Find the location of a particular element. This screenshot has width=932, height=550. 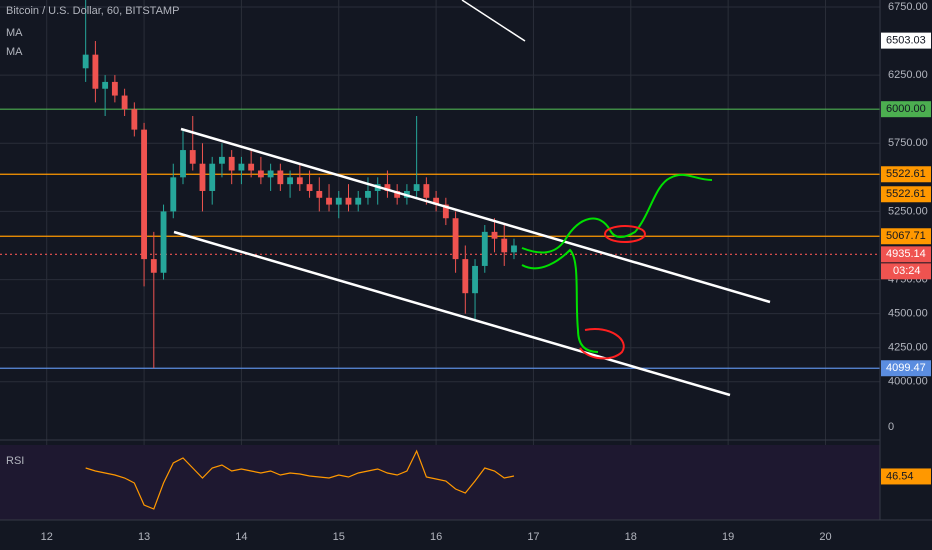

rsi-line is located at coordinates (300, 479).